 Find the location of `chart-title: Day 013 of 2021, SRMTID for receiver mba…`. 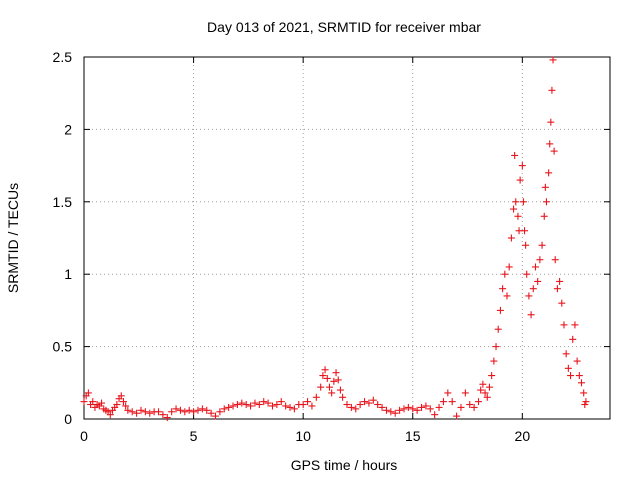

chart-title: Day 013 of 2021, SRMTID for receiver mba… is located at coordinates (344, 27).